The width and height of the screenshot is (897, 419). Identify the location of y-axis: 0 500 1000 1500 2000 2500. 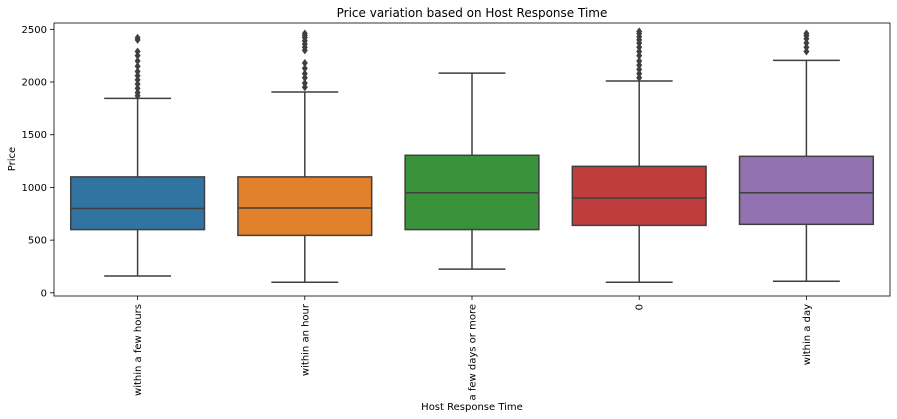
(38, 162).